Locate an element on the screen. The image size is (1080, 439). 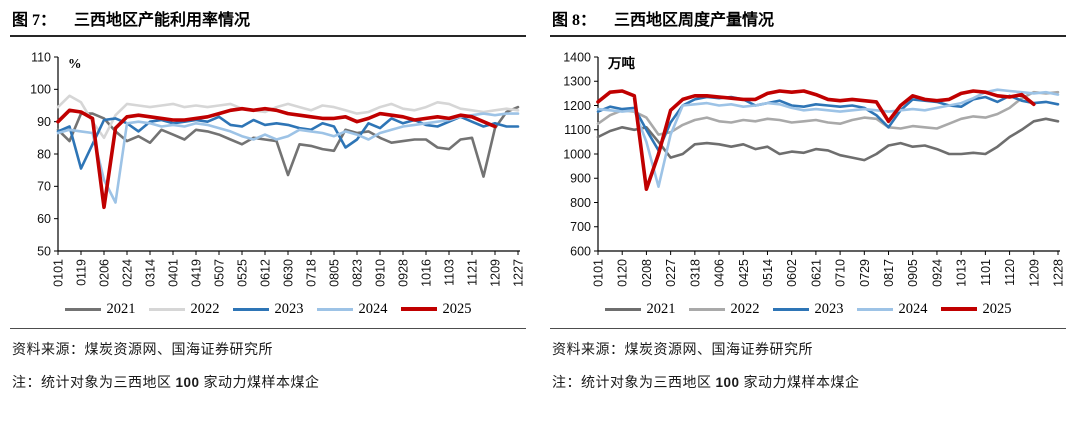
x-tick-label: 0227 is located at coordinates (671, 273).